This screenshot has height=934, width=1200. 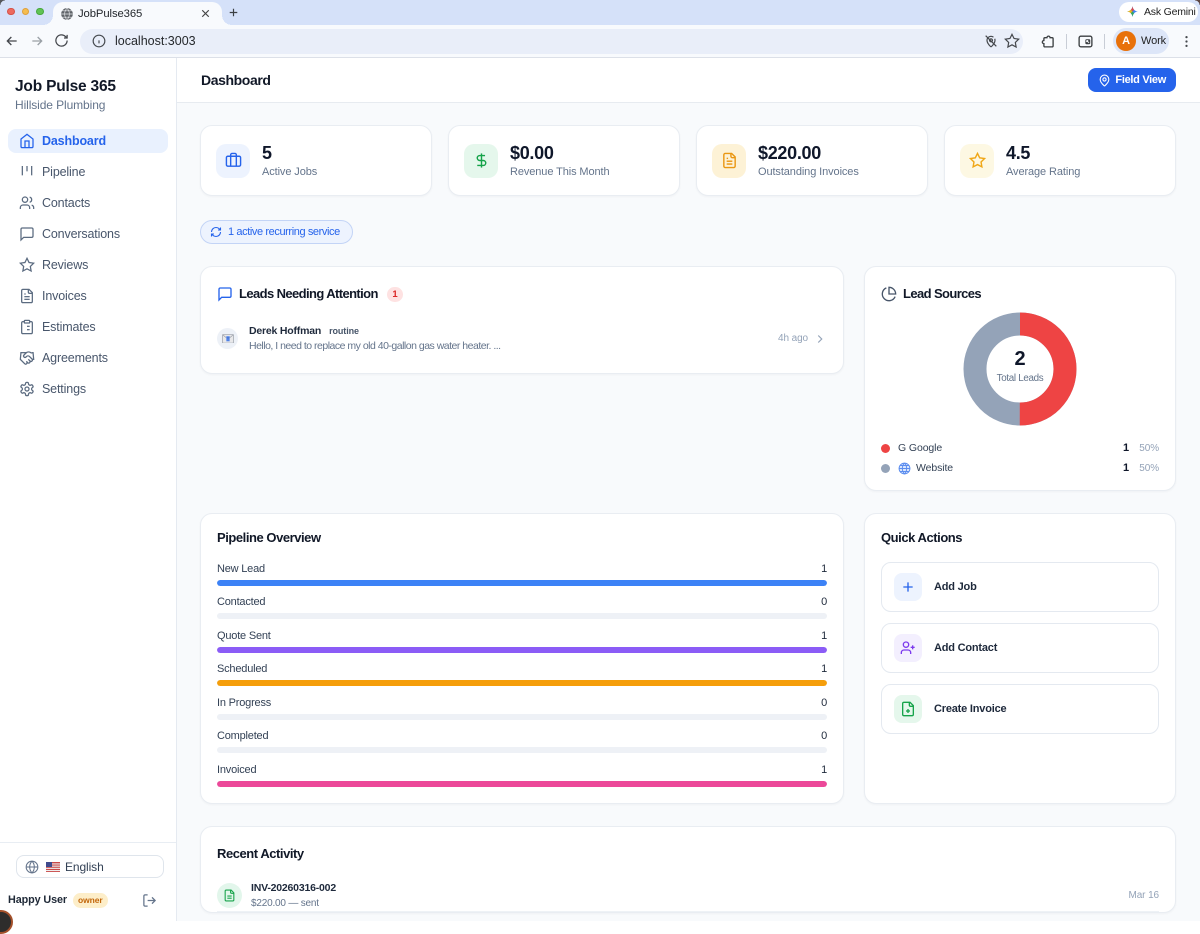 I want to click on svg-text: Total Leads, so click(x=1020, y=378).